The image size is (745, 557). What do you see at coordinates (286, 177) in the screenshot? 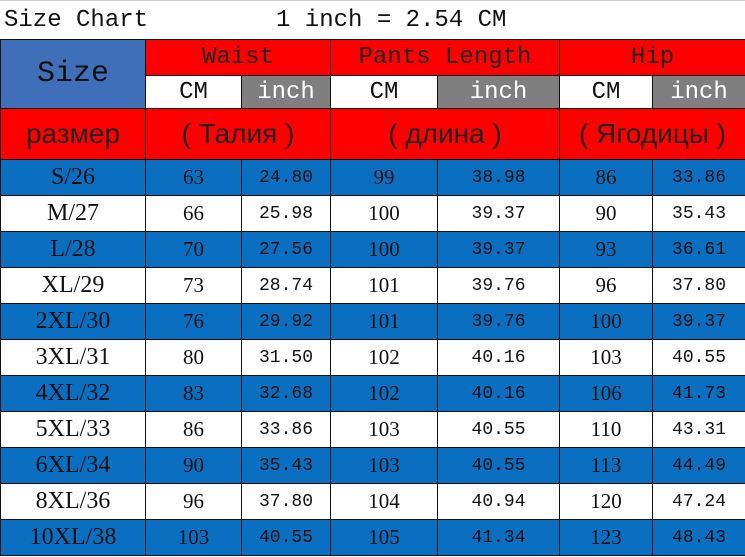
I see `waist-inch-cell: 24.80` at bounding box center [286, 177].